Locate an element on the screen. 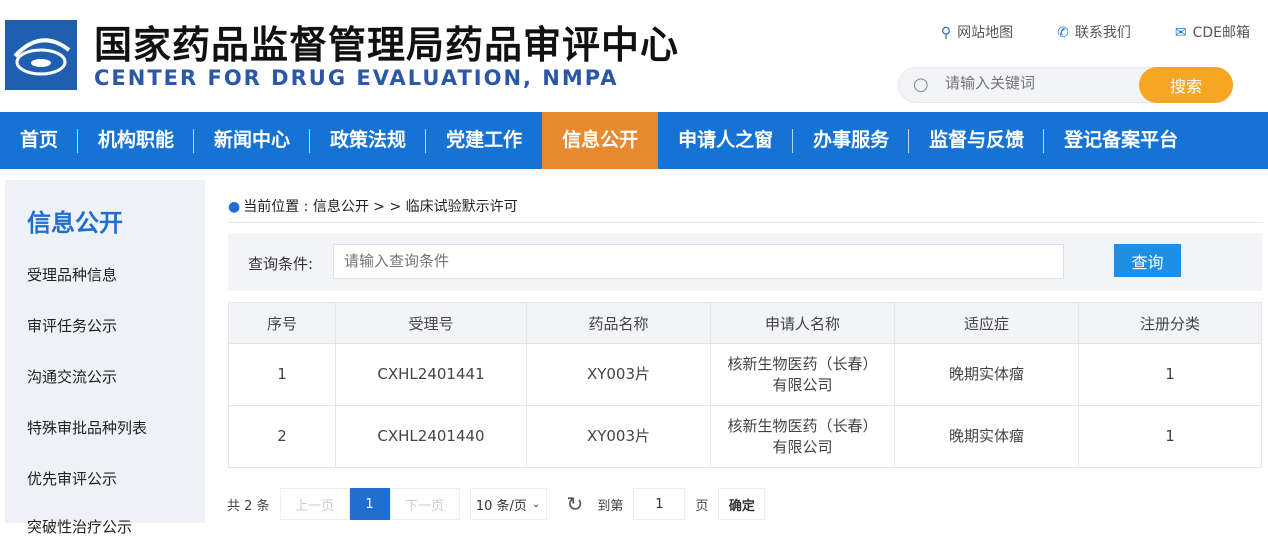 The height and width of the screenshot is (537, 1268). goto-label: 到第 is located at coordinates (610, 506).